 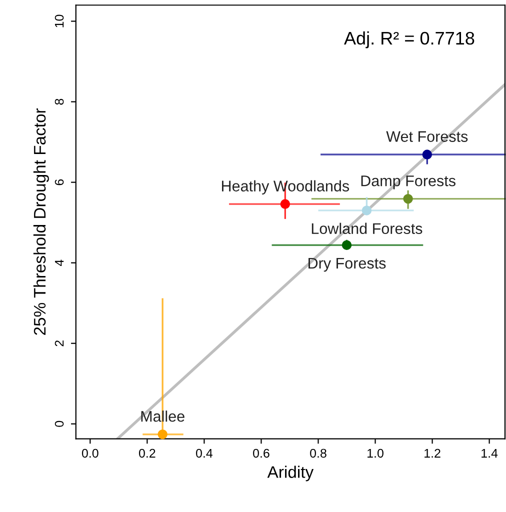 What do you see at coordinates (409, 39) in the screenshot?
I see `annotation: Adj. R² = 0.7718` at bounding box center [409, 39].